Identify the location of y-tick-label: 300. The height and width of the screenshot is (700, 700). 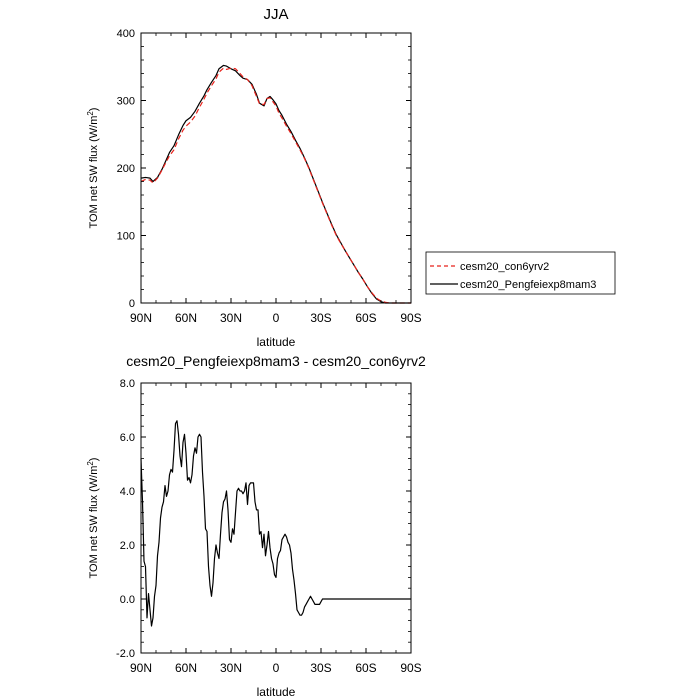
(126, 102).